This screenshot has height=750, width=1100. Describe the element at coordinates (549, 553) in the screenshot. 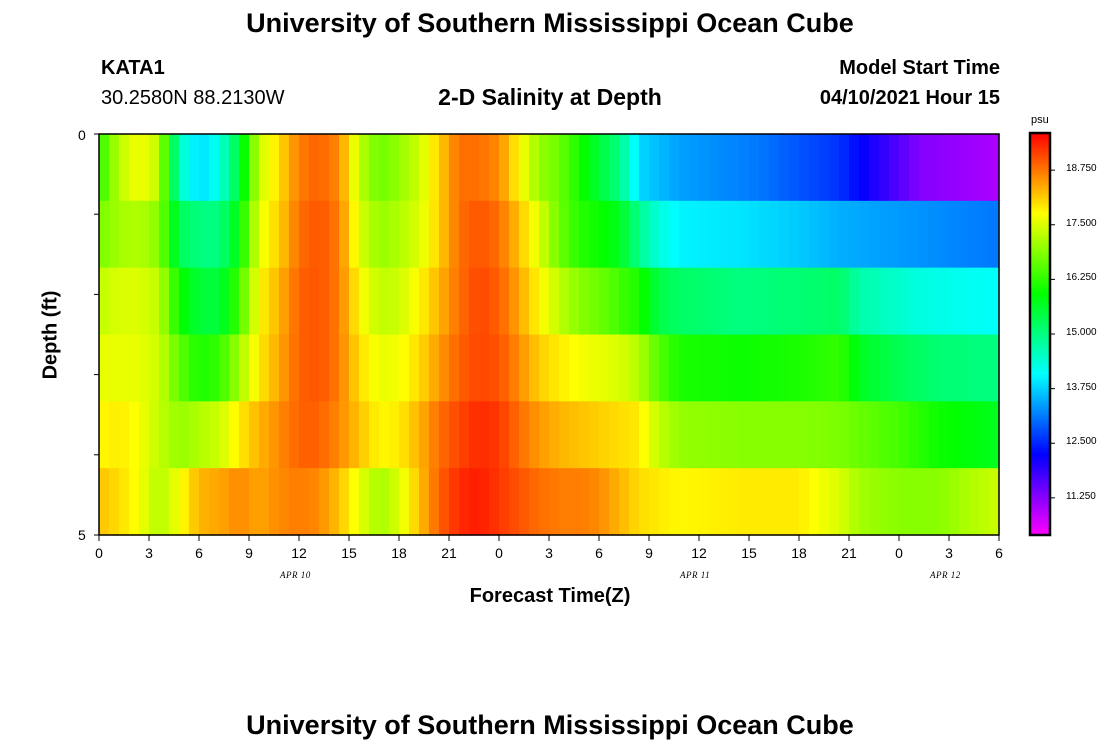

I see `x-tick-label: 3` at that location.